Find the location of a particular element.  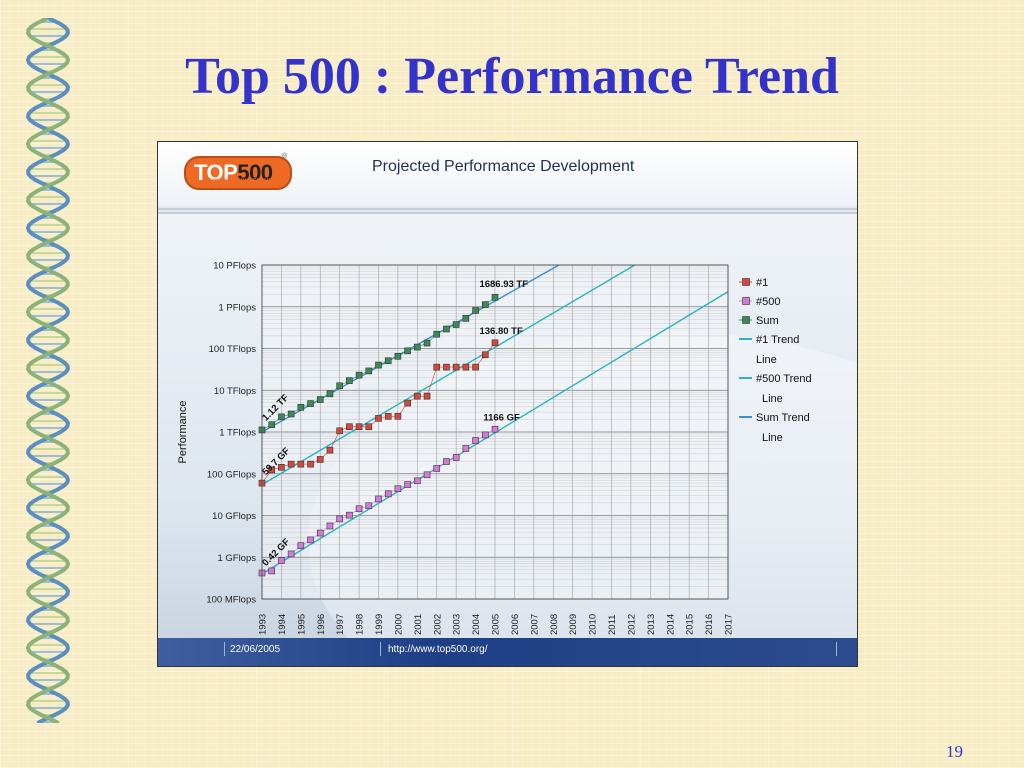

y-tick-label: 10 PFlops is located at coordinates (234, 266).